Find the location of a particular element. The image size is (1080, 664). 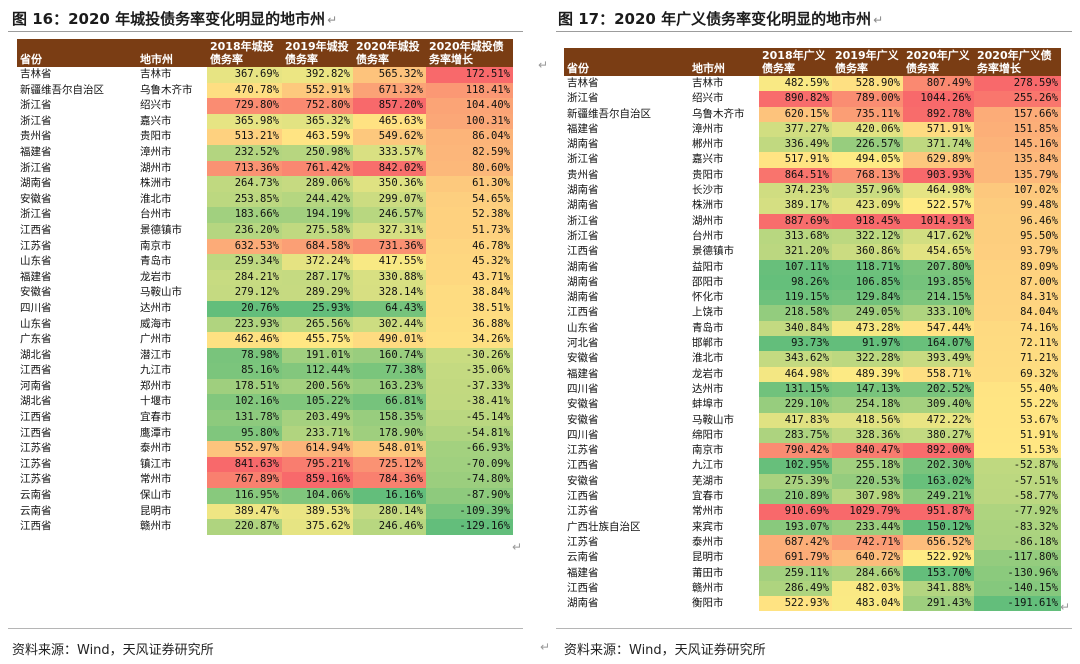

city-cell: 鹰潭市 is located at coordinates (156, 432).